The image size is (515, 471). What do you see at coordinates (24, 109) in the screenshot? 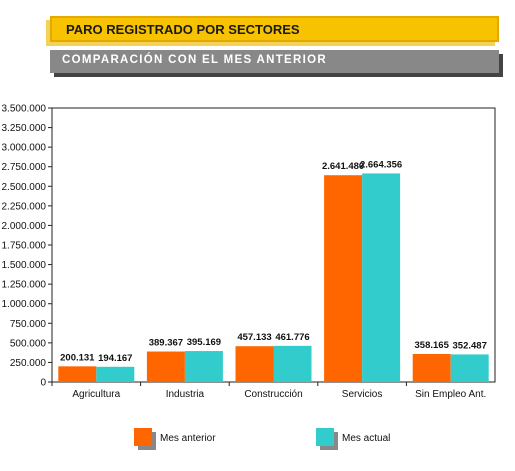
I see `y-tick-label: 3.500.000` at bounding box center [24, 109].